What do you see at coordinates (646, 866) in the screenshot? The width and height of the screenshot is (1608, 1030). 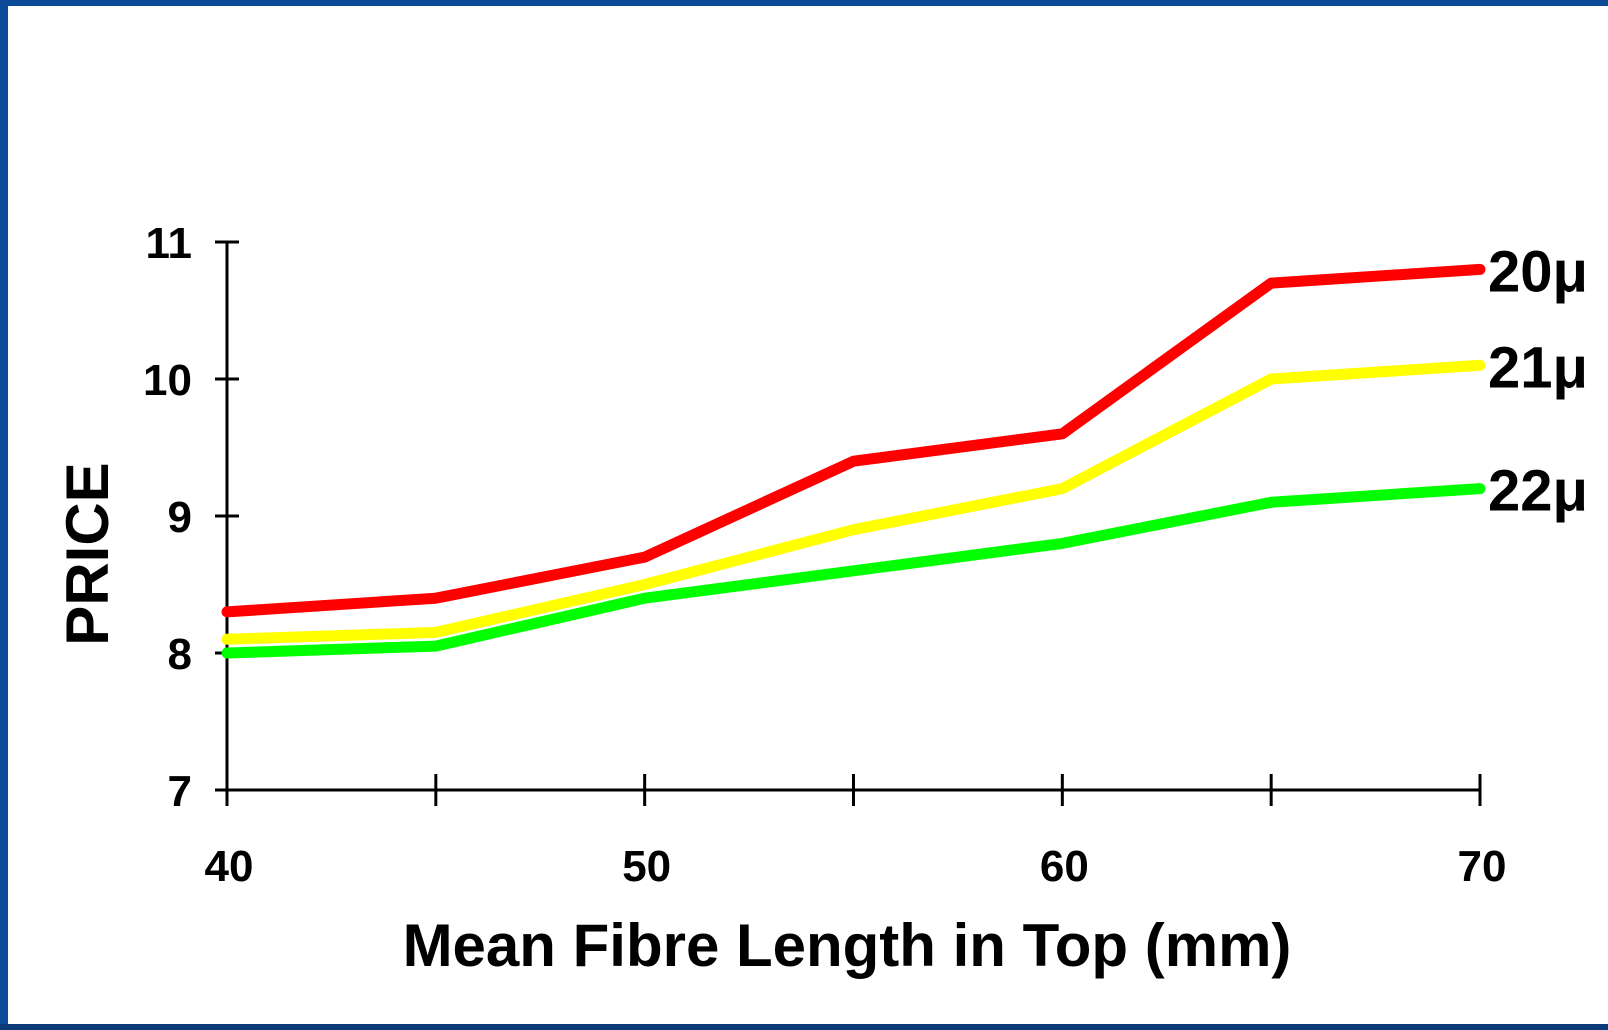 I see `x-tick-label: 50` at bounding box center [646, 866].